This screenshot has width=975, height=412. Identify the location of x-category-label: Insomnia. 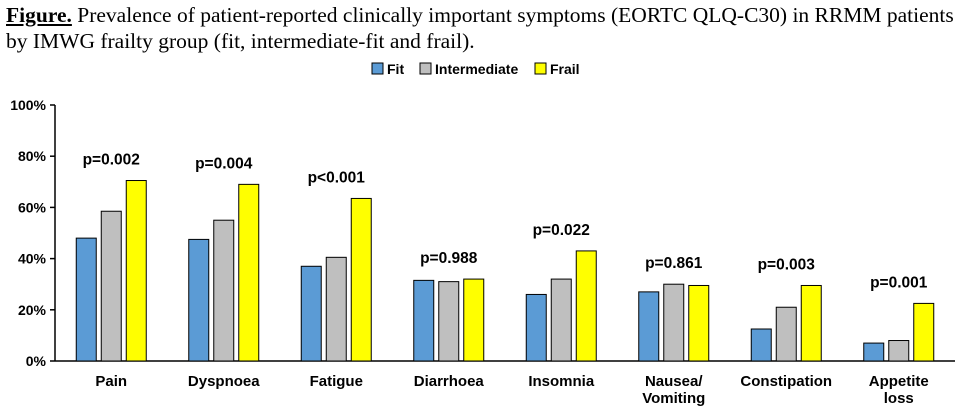
(561, 381).